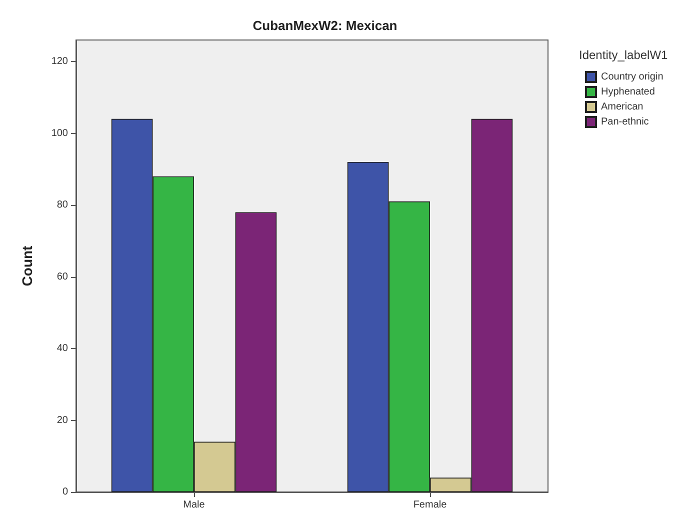 The image size is (694, 527). Describe the element at coordinates (194, 505) in the screenshot. I see `x-tick-label: Male` at that location.